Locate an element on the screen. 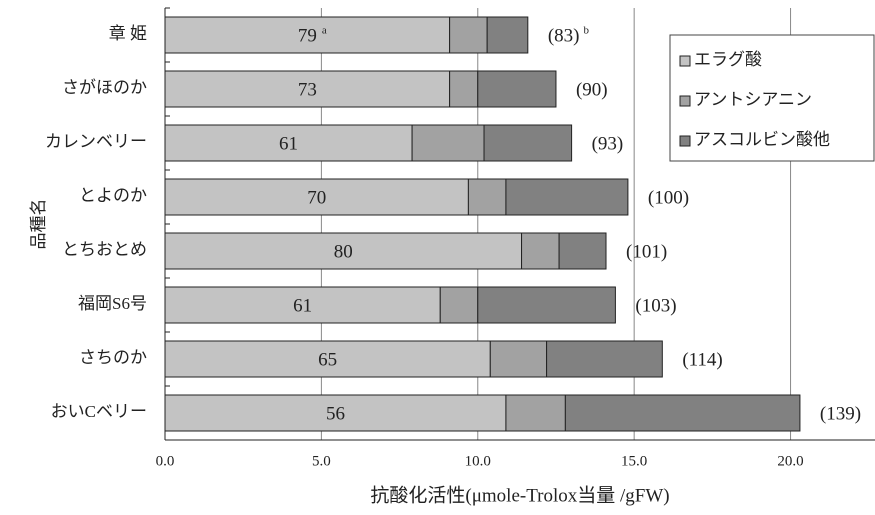 The image size is (875, 515). share-label: 73 is located at coordinates (307, 89).